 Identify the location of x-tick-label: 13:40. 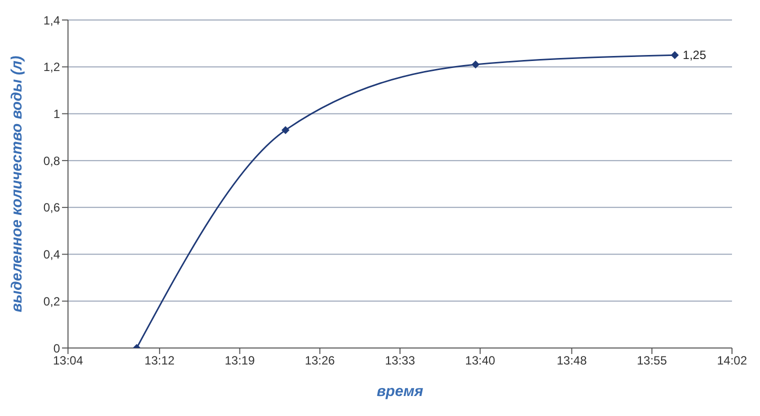
(480, 361).